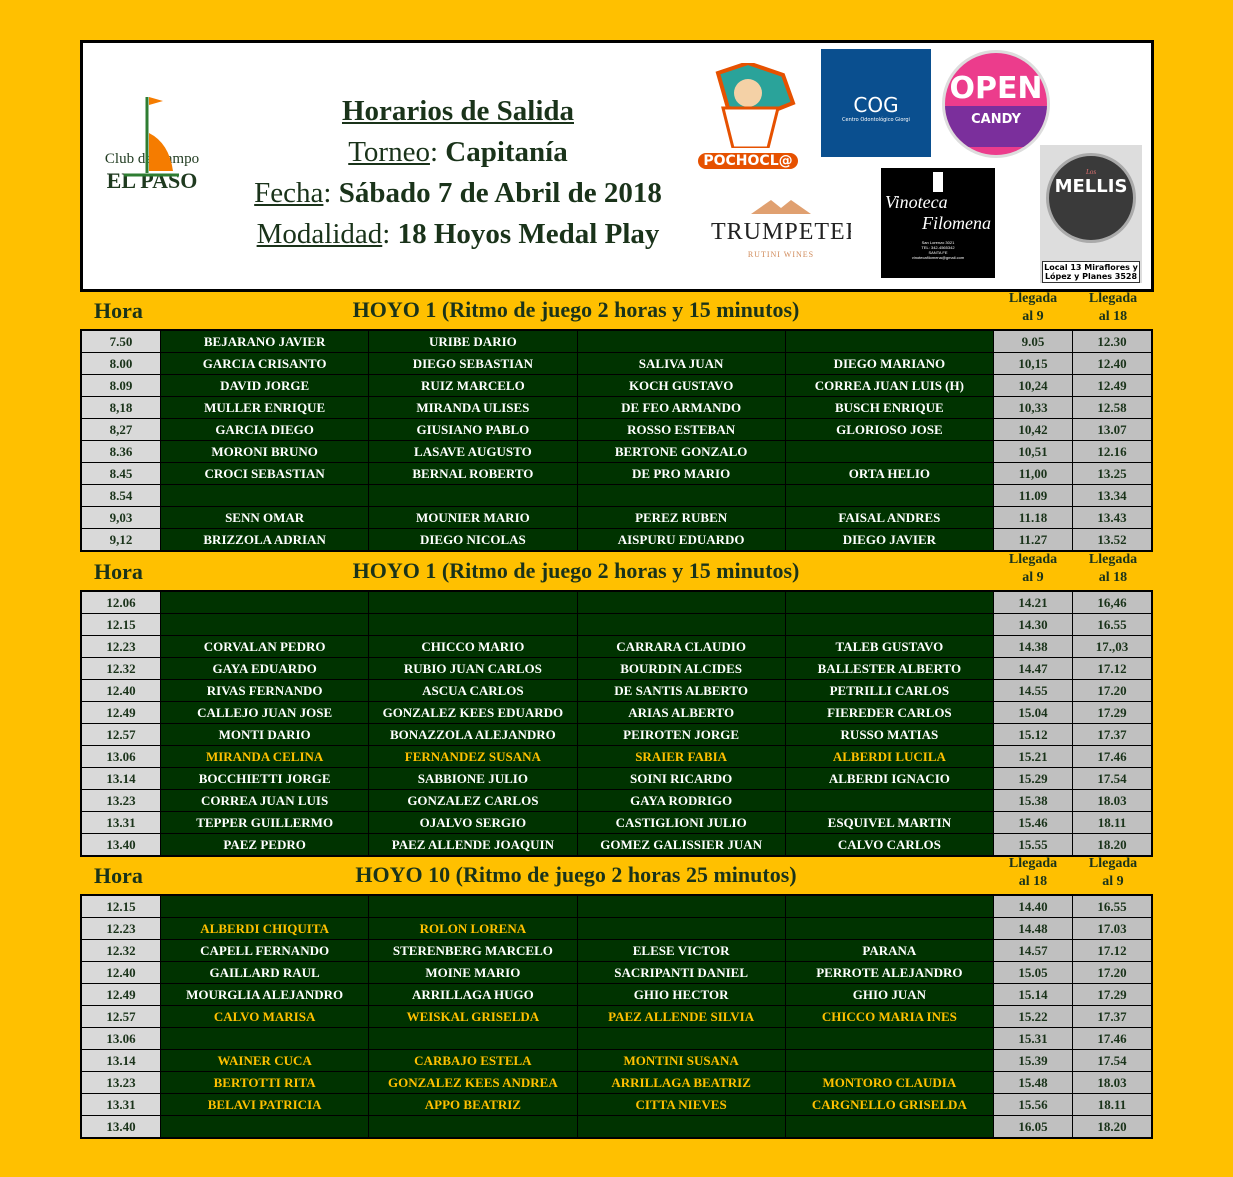  What do you see at coordinates (889, 1104) in the screenshot?
I see `player-cell: CARGNELLO GRISELDA` at bounding box center [889, 1104].